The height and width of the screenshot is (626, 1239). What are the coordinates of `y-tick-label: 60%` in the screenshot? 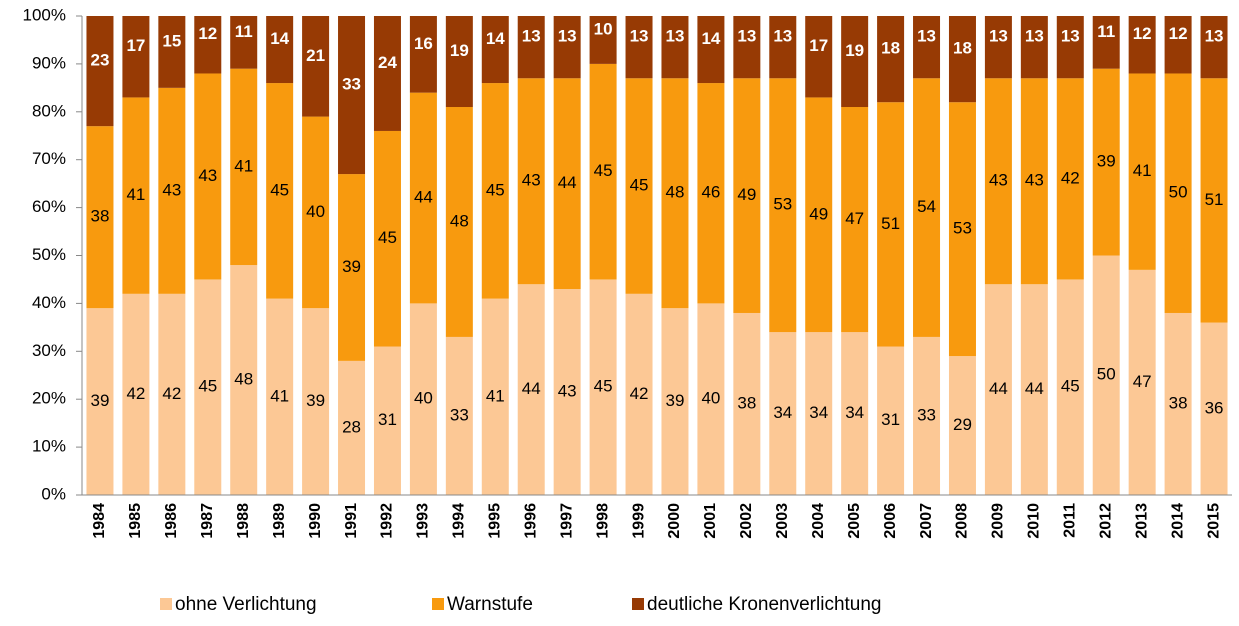 It's located at (49, 206).